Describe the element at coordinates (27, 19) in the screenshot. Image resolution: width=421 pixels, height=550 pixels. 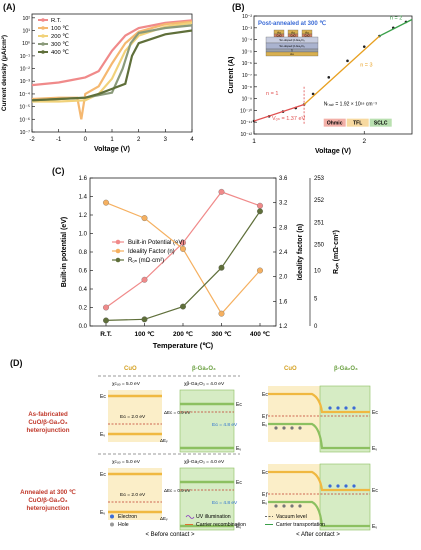
I see `chart-a-y-tick-label: 10²` at that location.